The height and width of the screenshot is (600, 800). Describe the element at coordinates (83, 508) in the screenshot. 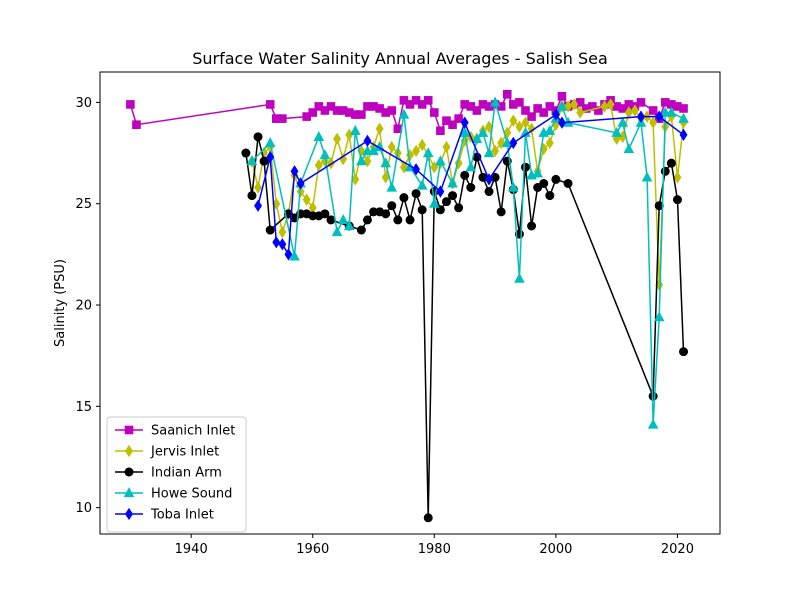

I see `y-tick-label: 10` at that location.